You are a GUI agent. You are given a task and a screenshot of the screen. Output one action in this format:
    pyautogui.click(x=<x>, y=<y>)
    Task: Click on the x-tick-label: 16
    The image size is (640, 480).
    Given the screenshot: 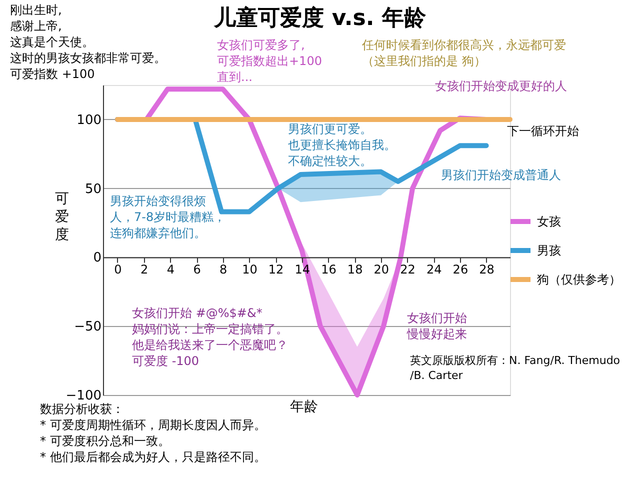 What is the action you would take?
    pyautogui.click(x=328, y=269)
    